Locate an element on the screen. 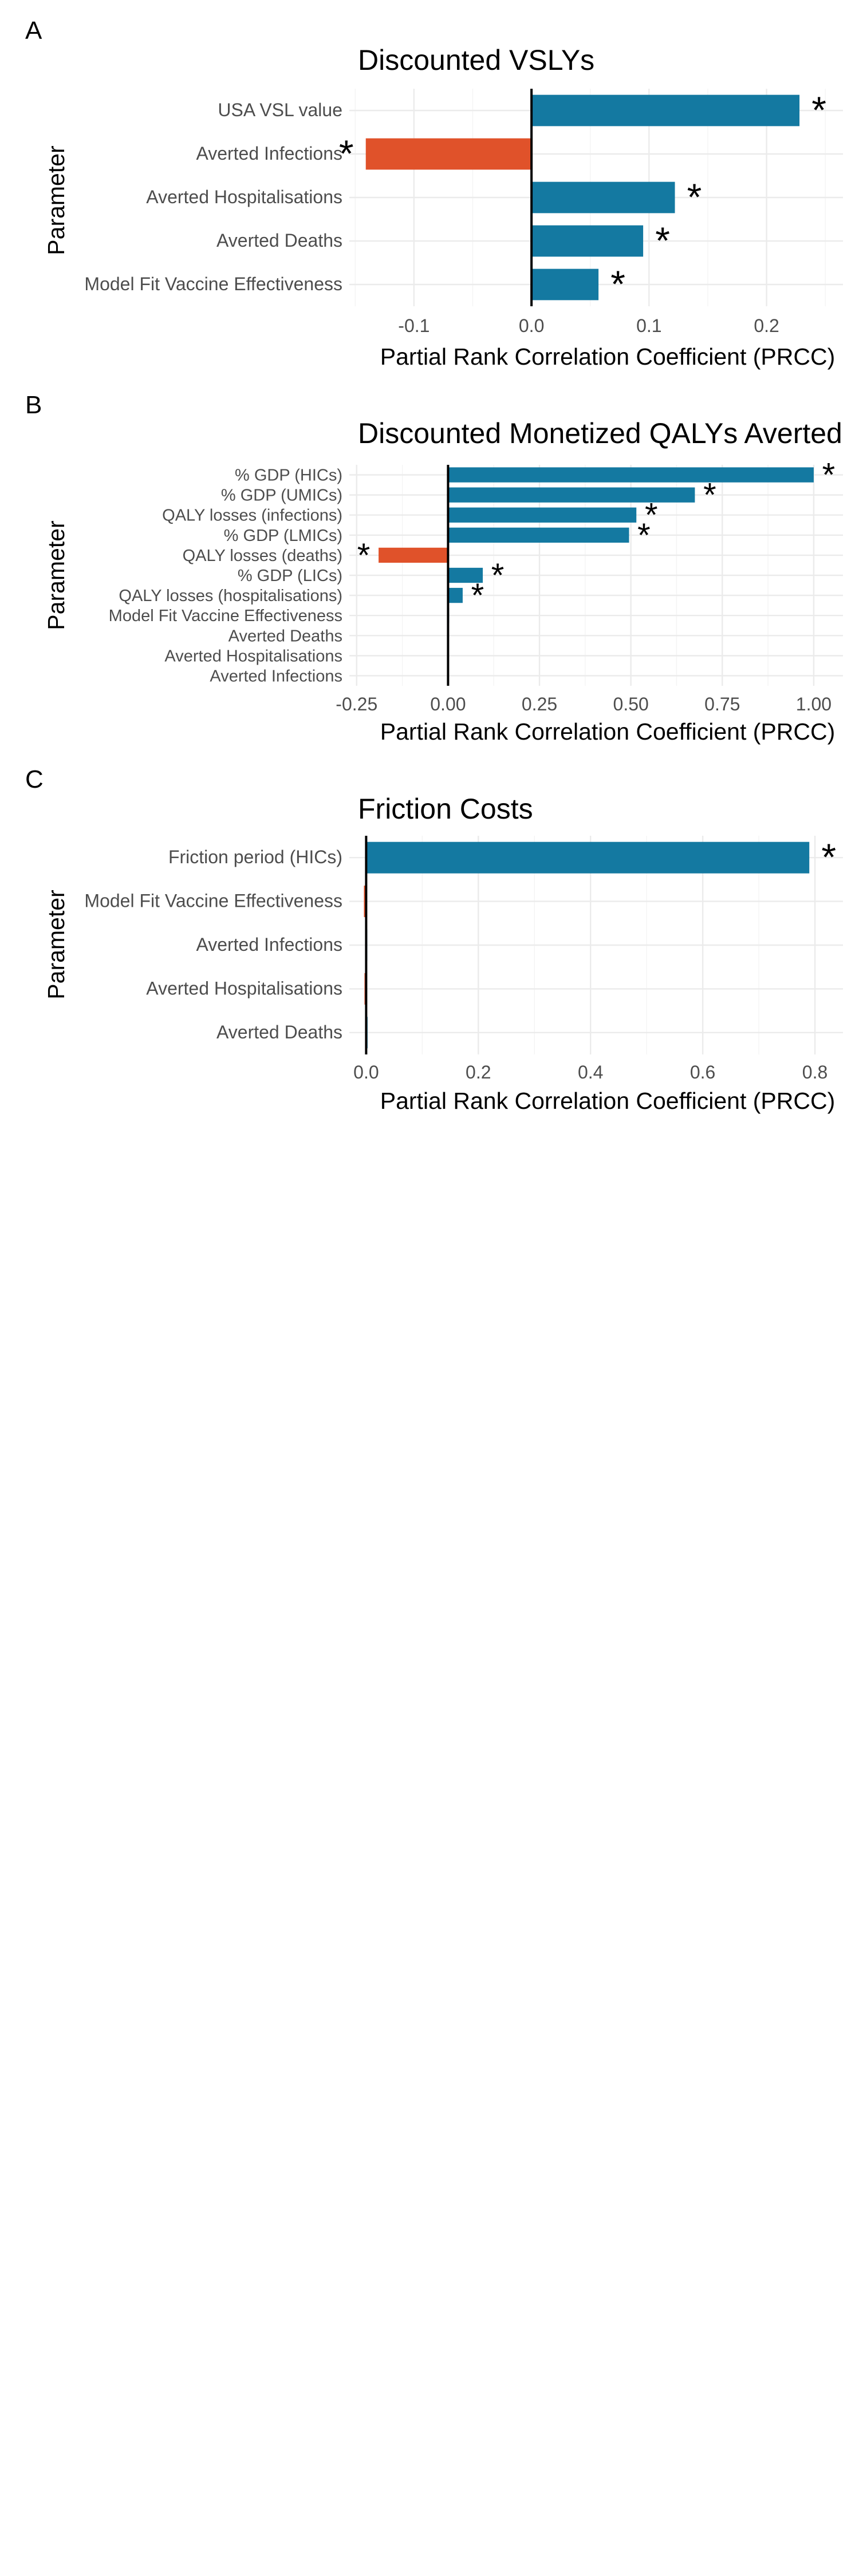 This screenshot has height=2576, width=859. chart-title: Friction Costs is located at coordinates (445, 809).